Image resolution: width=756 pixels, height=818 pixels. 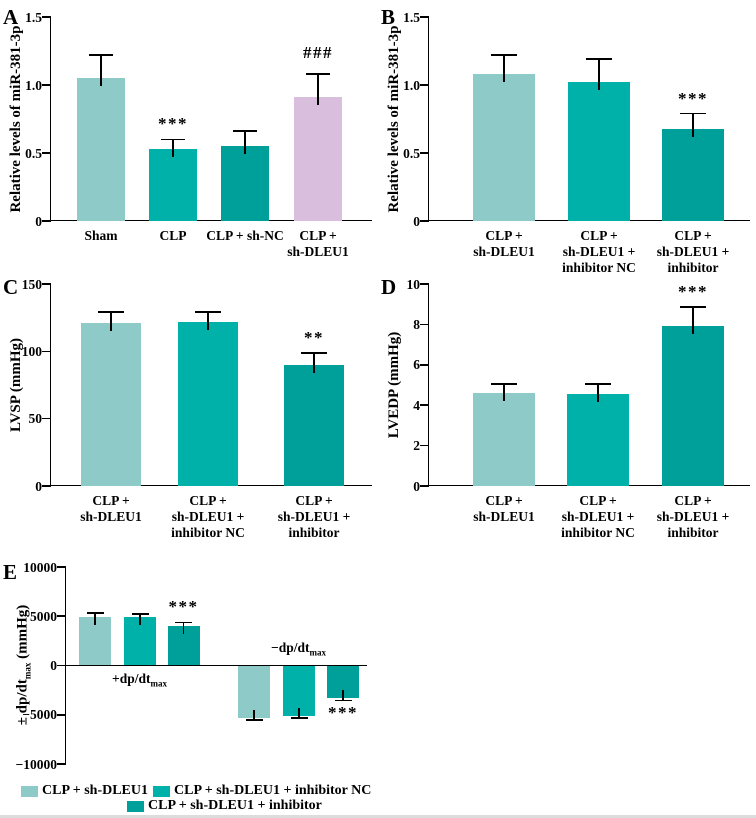 I want to click on legend-label: CLP + sh-DLEU1, so click(x=95, y=790).